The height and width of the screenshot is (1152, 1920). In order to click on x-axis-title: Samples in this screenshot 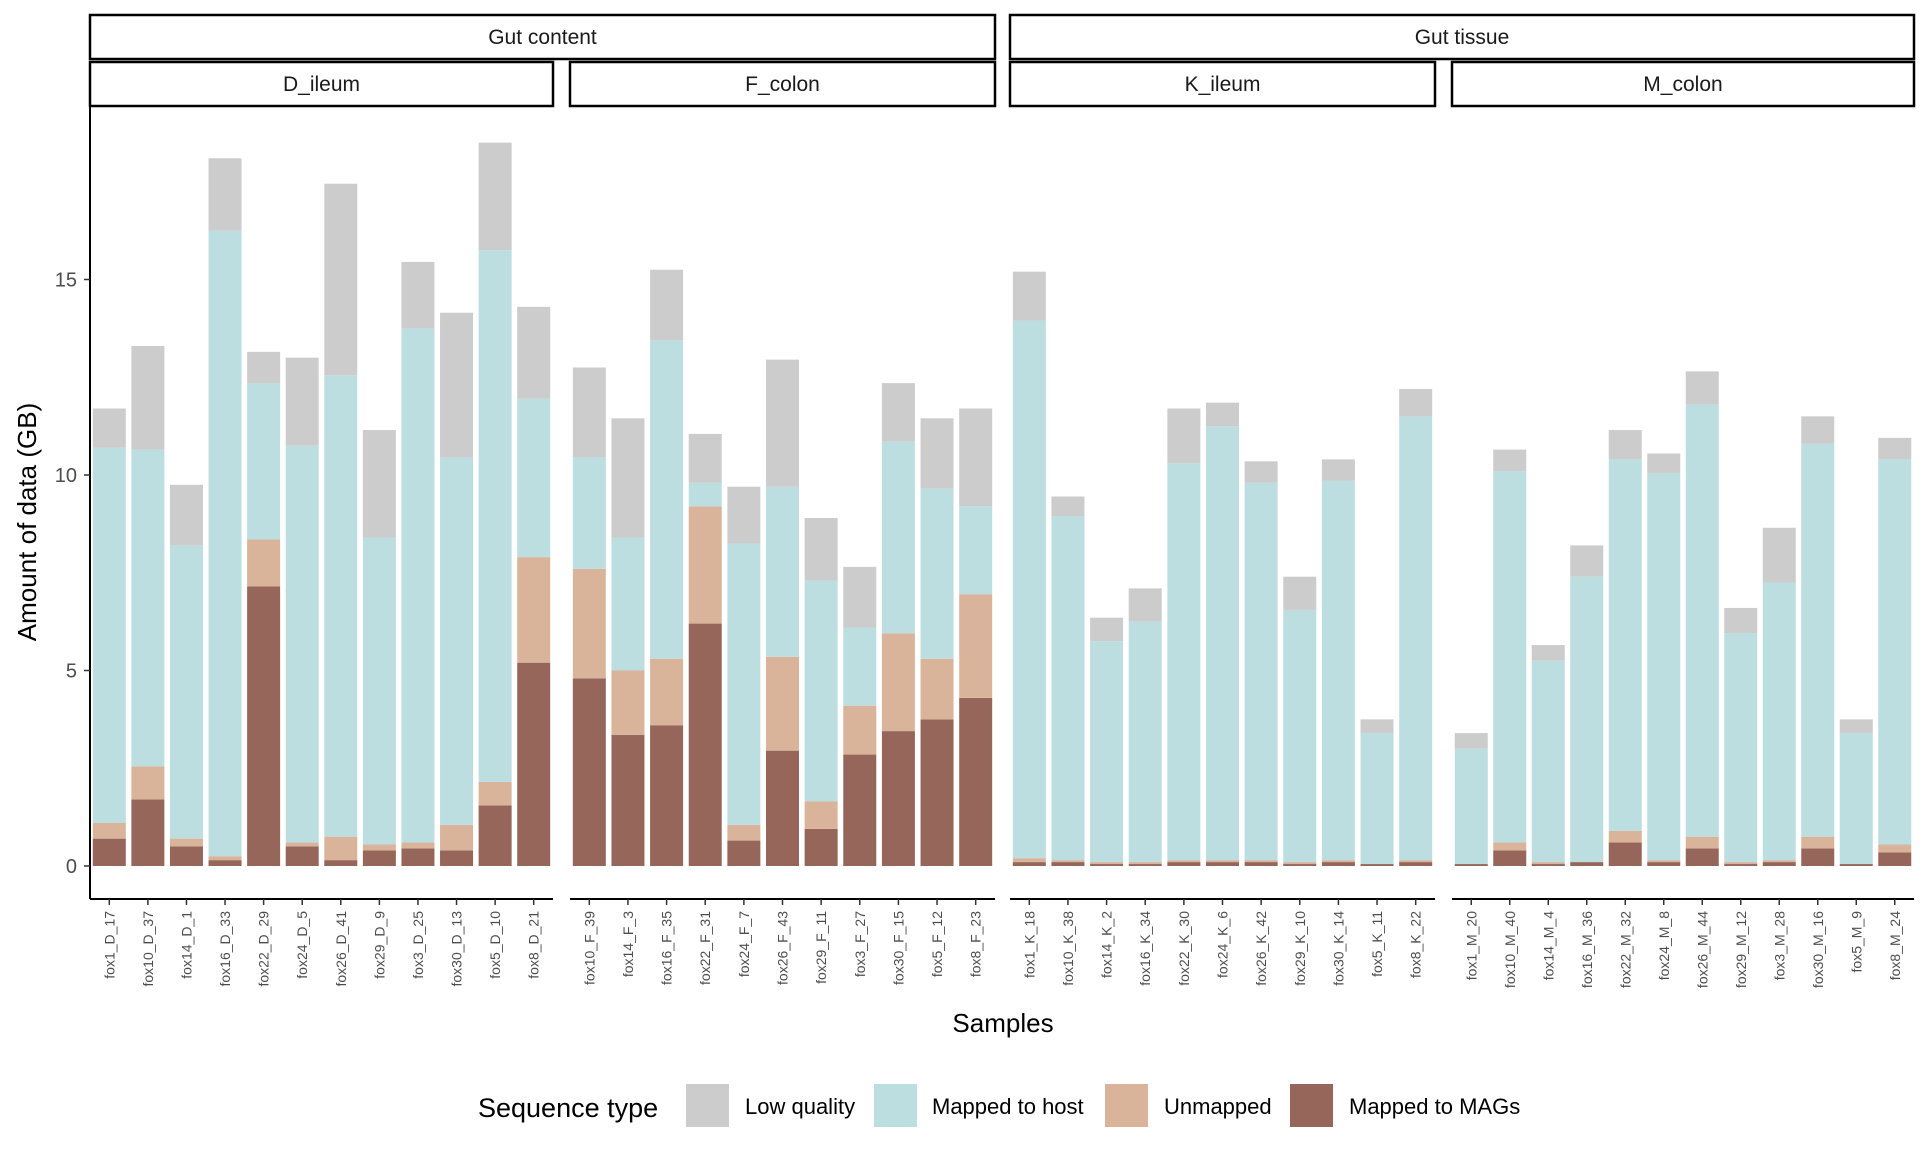, I will do `click(1002, 1023)`.